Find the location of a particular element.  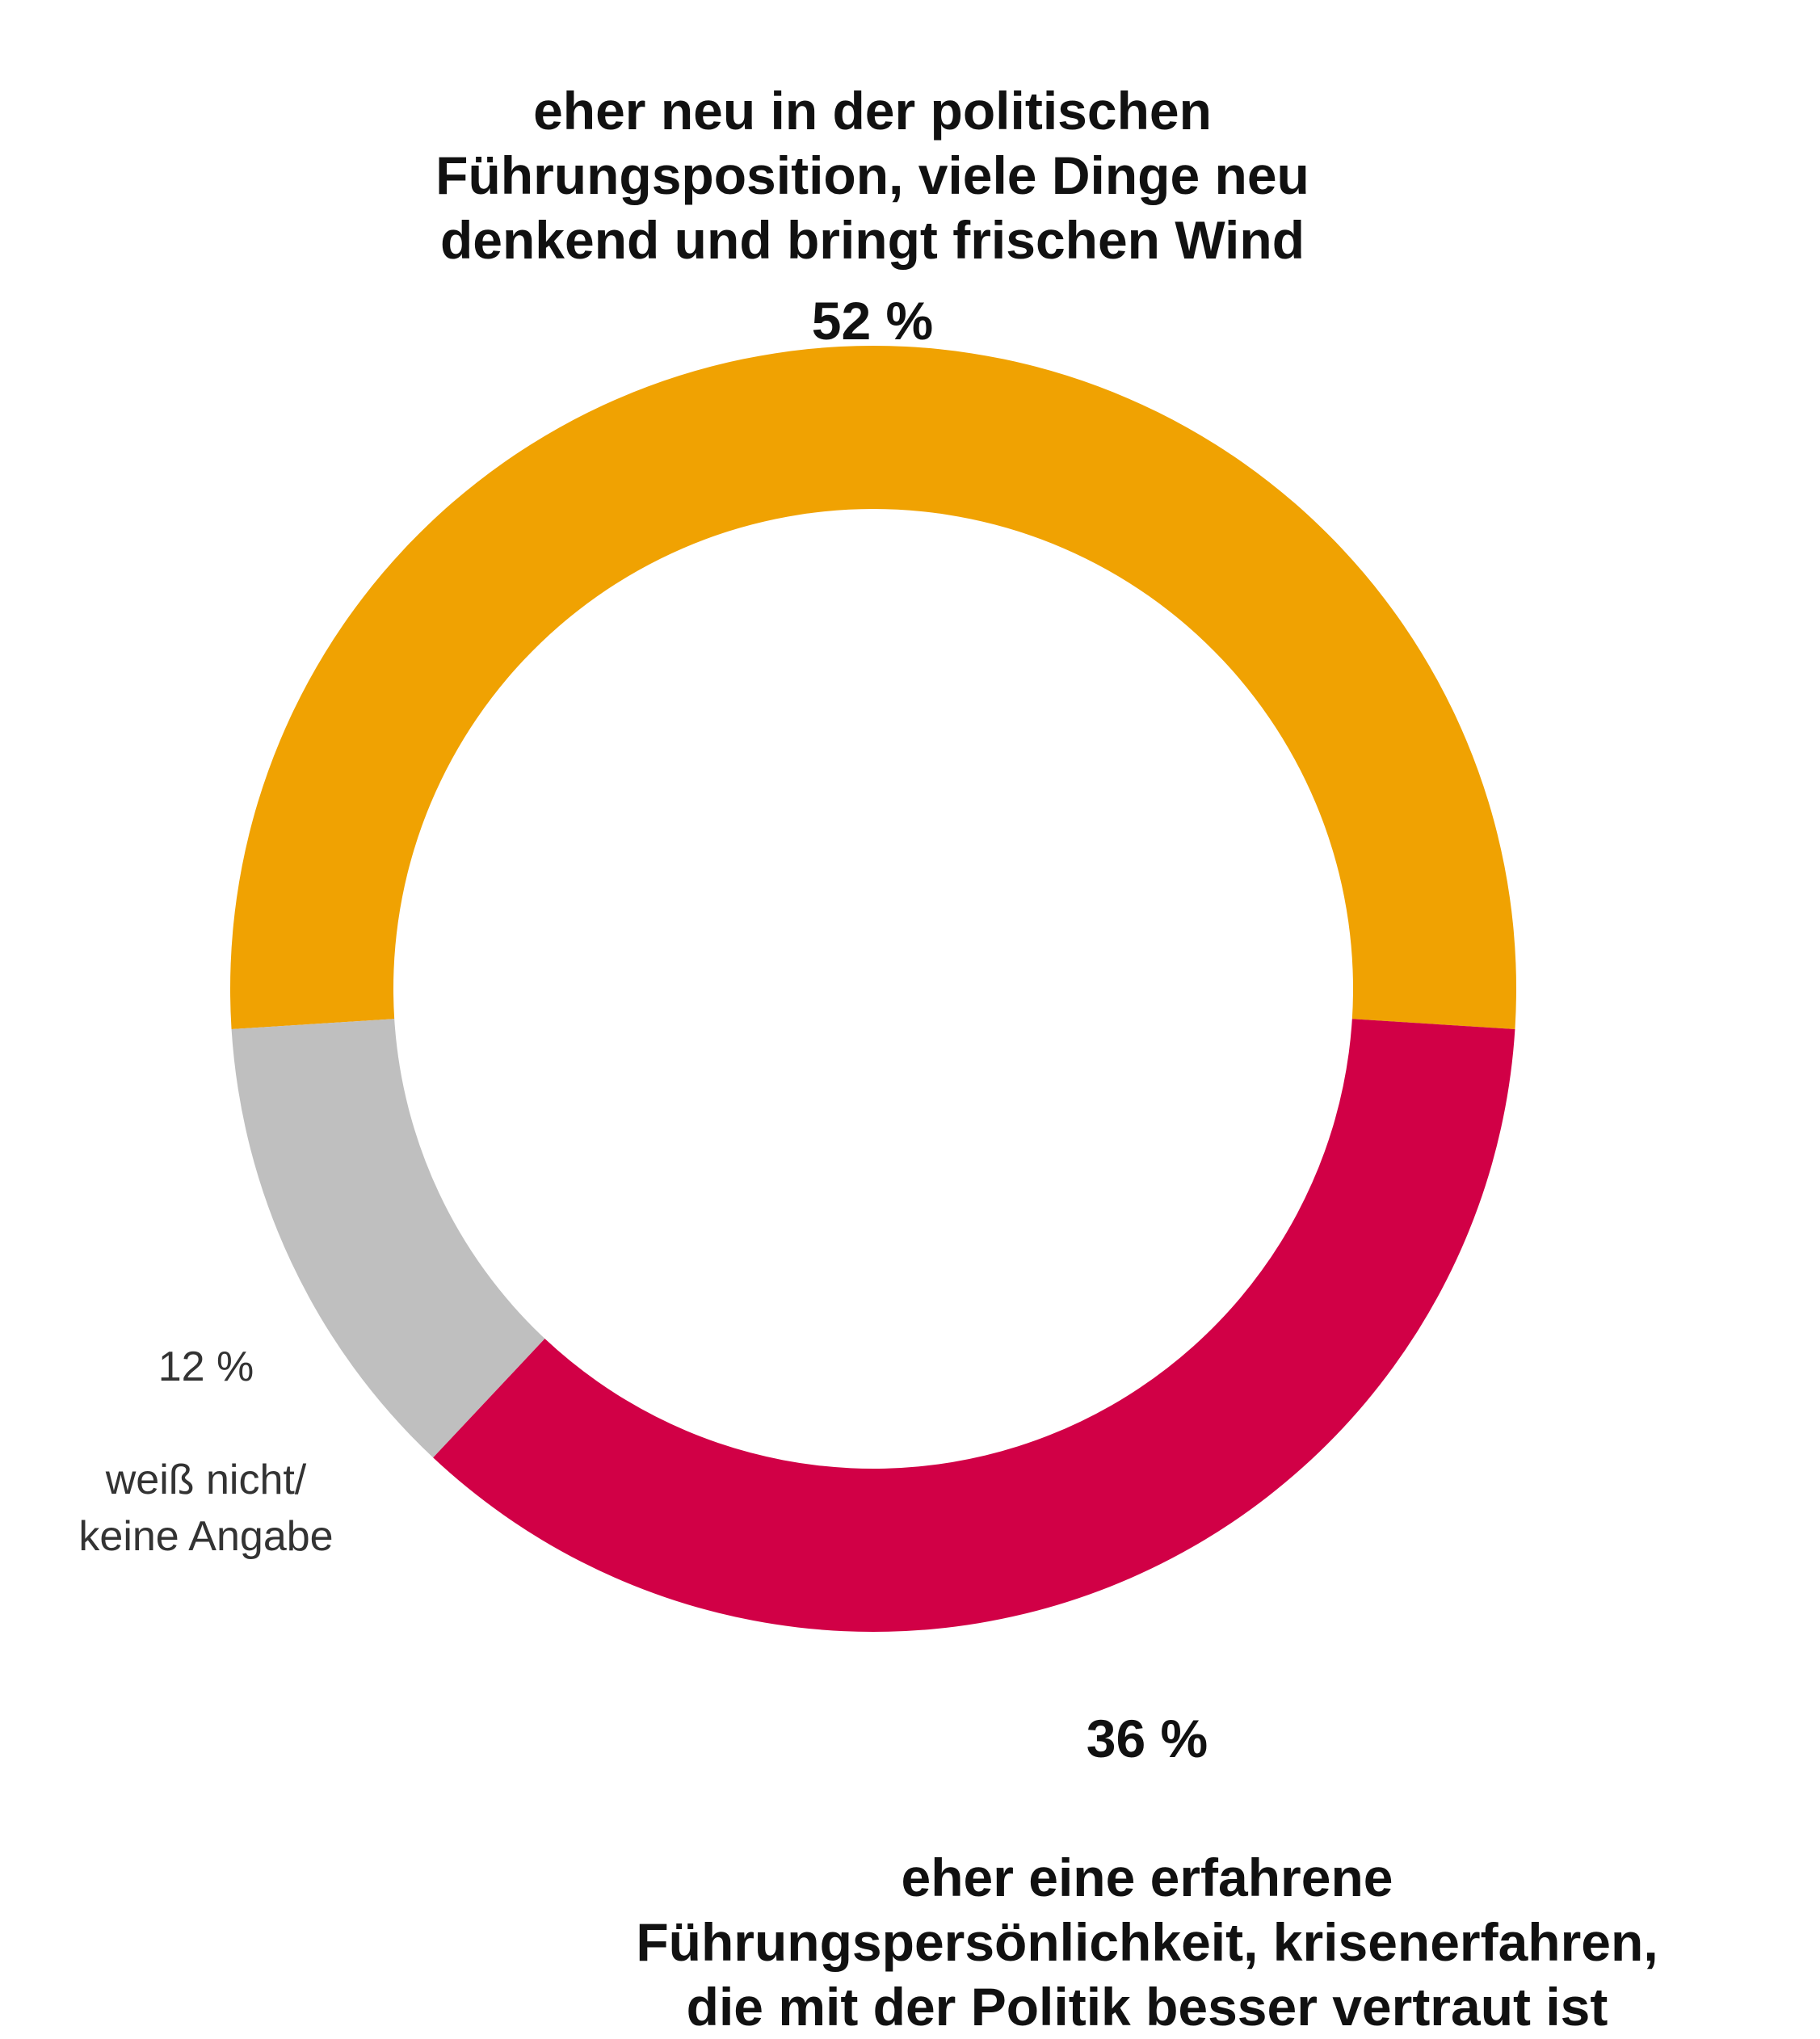

value-label: 36 % is located at coordinates (1147, 1738).